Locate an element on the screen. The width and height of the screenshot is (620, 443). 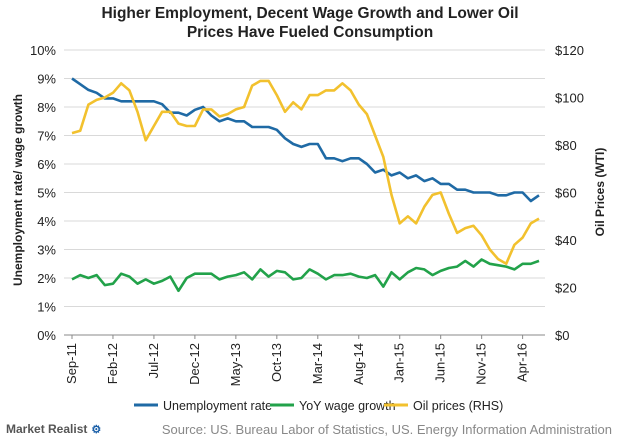
right-tick-label: $120 is located at coordinates (569, 50).